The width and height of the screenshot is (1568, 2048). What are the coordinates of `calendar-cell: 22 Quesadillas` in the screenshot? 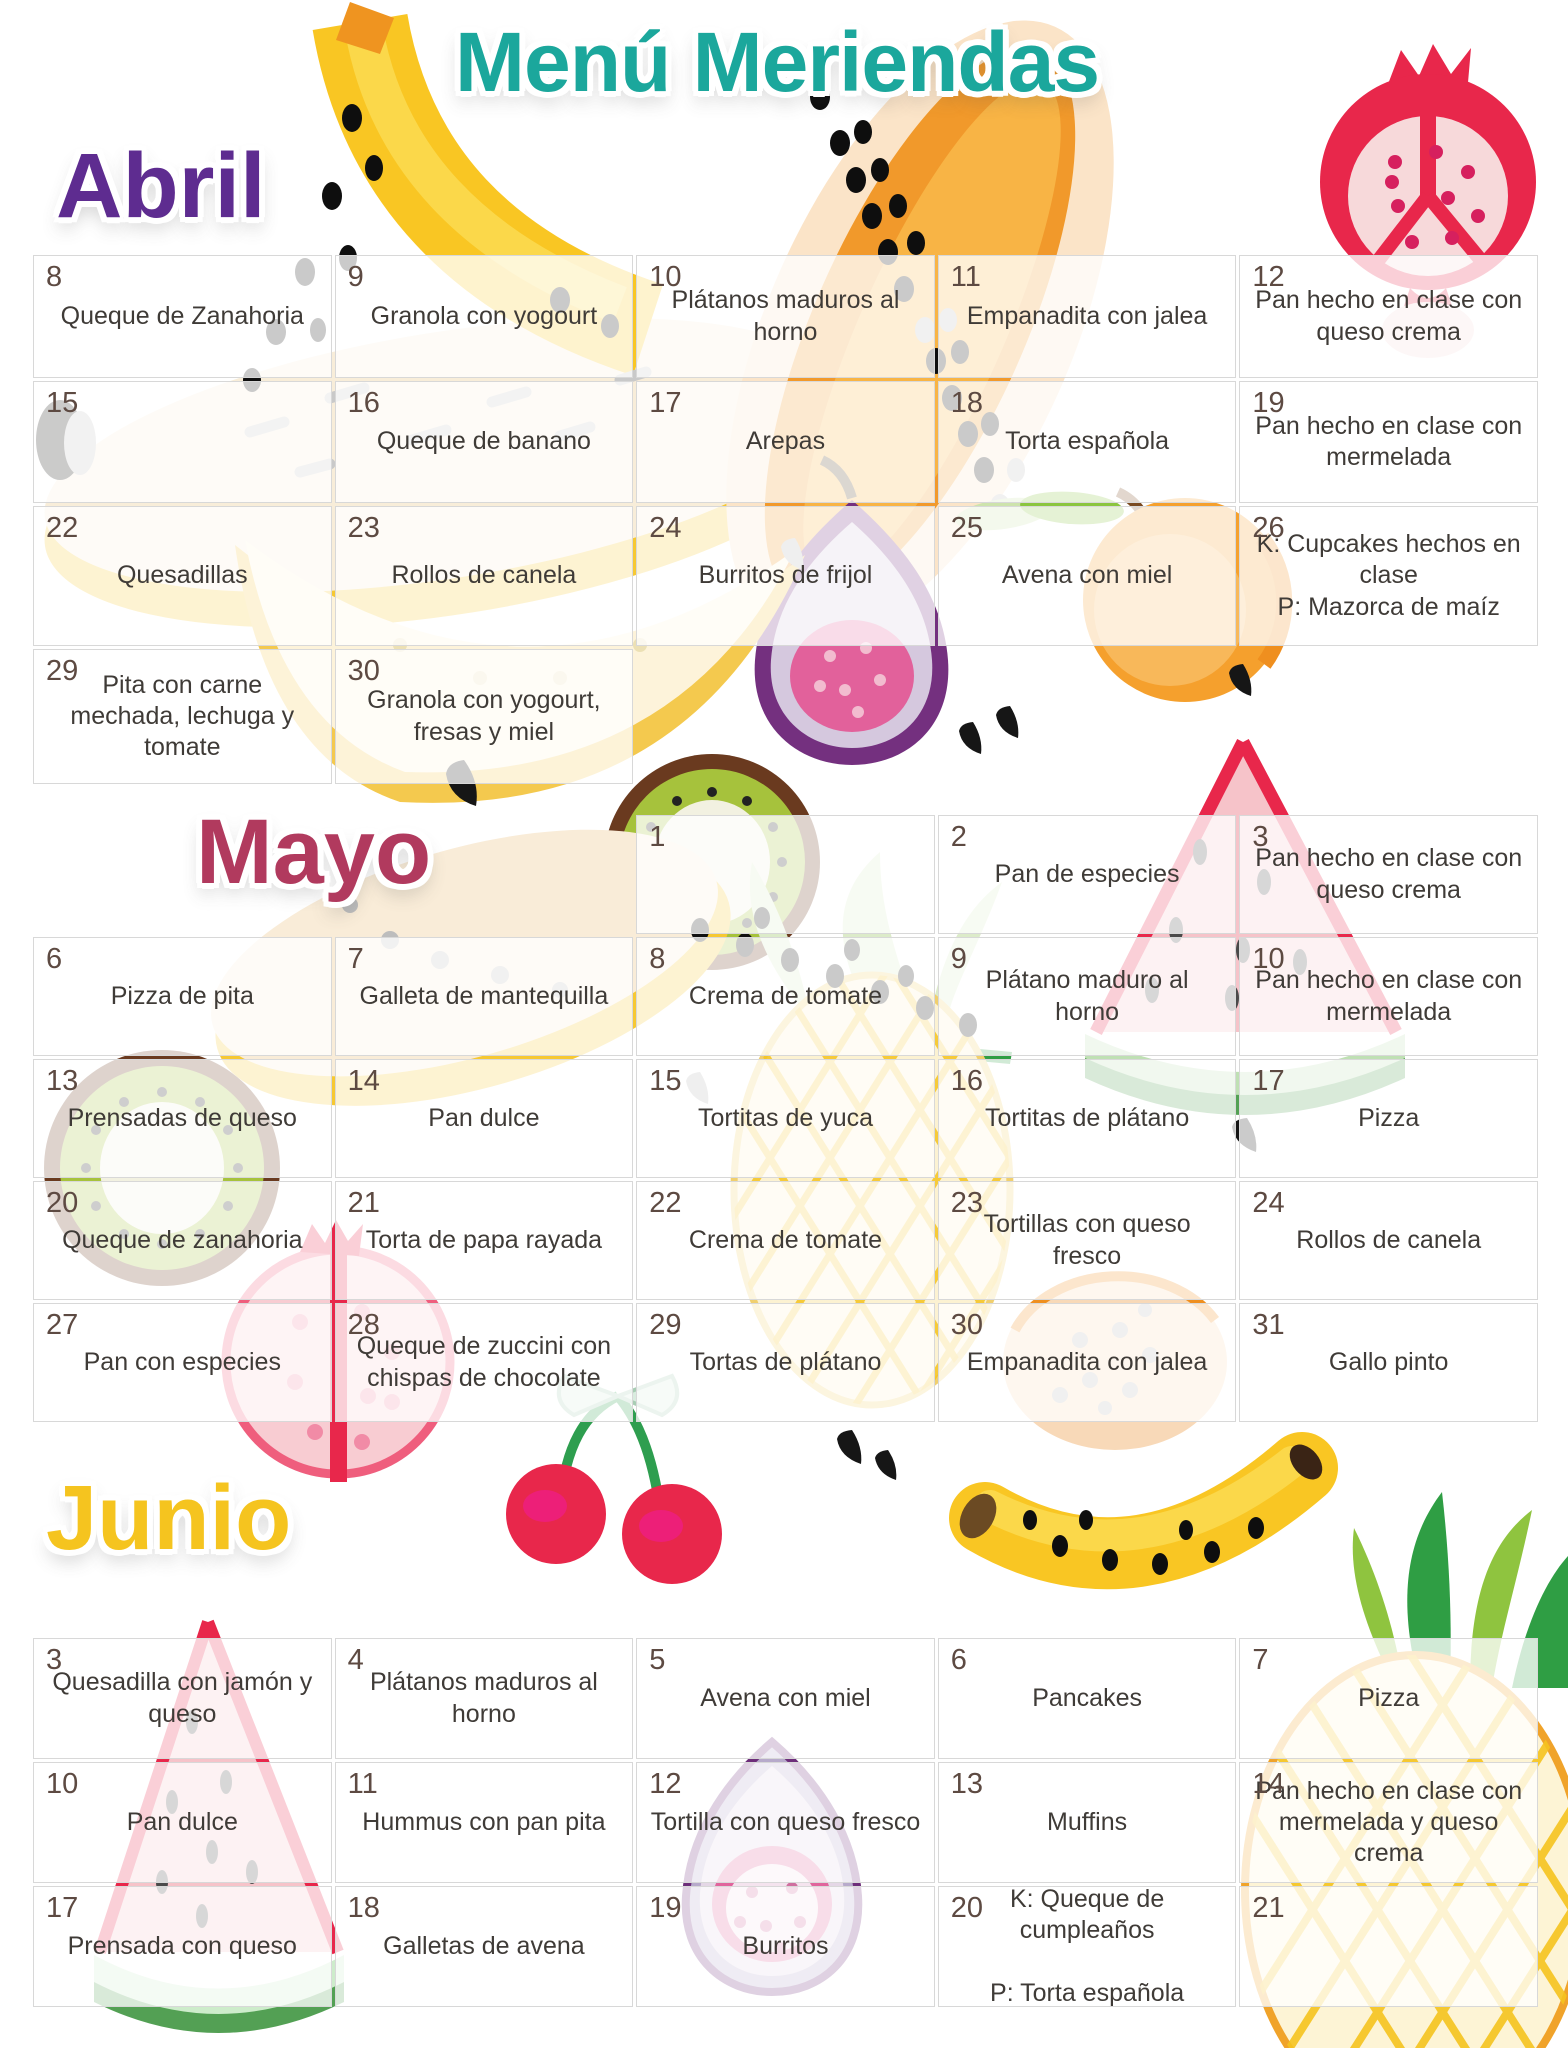 It's located at (182, 576).